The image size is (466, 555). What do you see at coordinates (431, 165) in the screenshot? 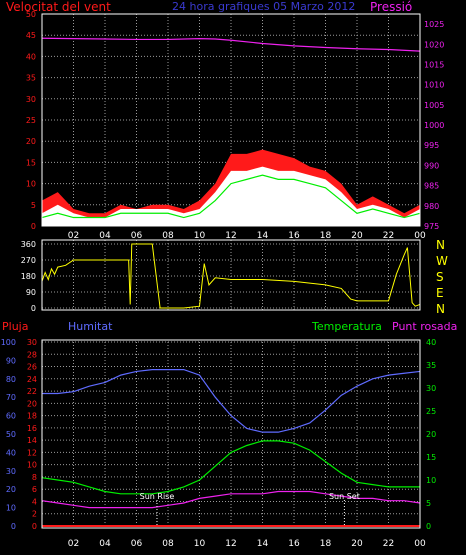
I see `pressure-tick-label: 990` at bounding box center [431, 165].